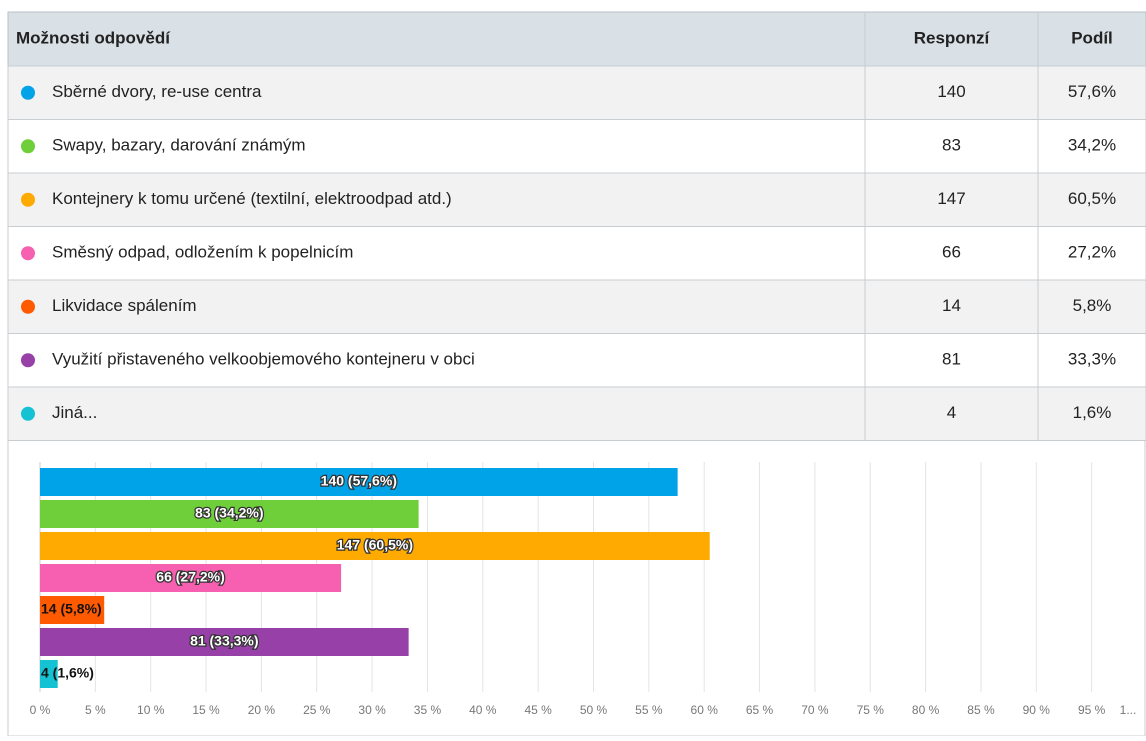 This screenshot has height=741, width=1146. I want to click on x-tick-label: 0 %, so click(40, 710).